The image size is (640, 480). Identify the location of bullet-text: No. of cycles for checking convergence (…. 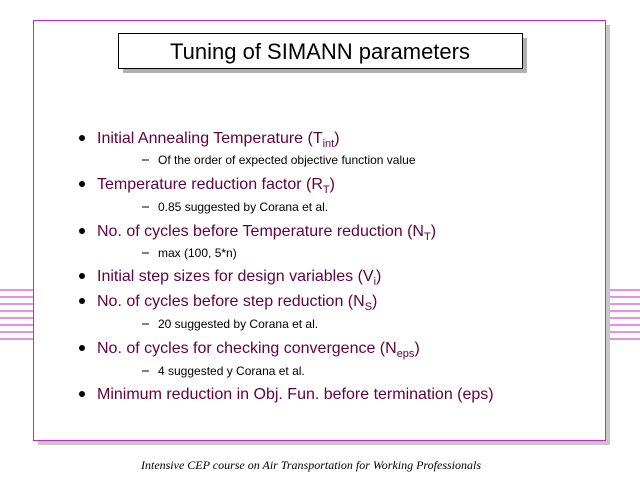
(258, 350).